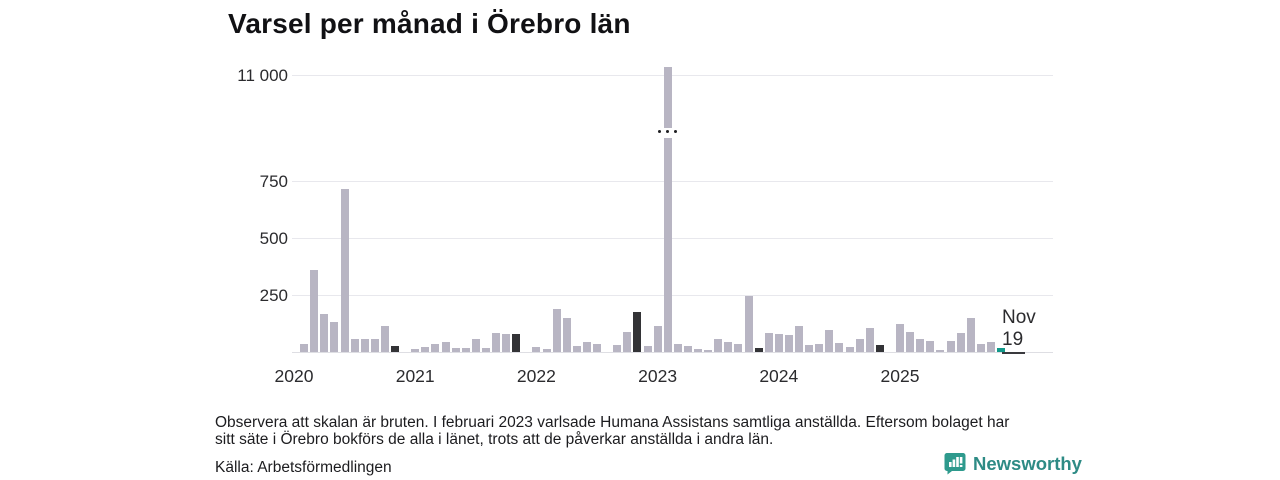 The image size is (1280, 480). What do you see at coordinates (637, 332) in the screenshot?
I see `bar-nov-2022` at bounding box center [637, 332].